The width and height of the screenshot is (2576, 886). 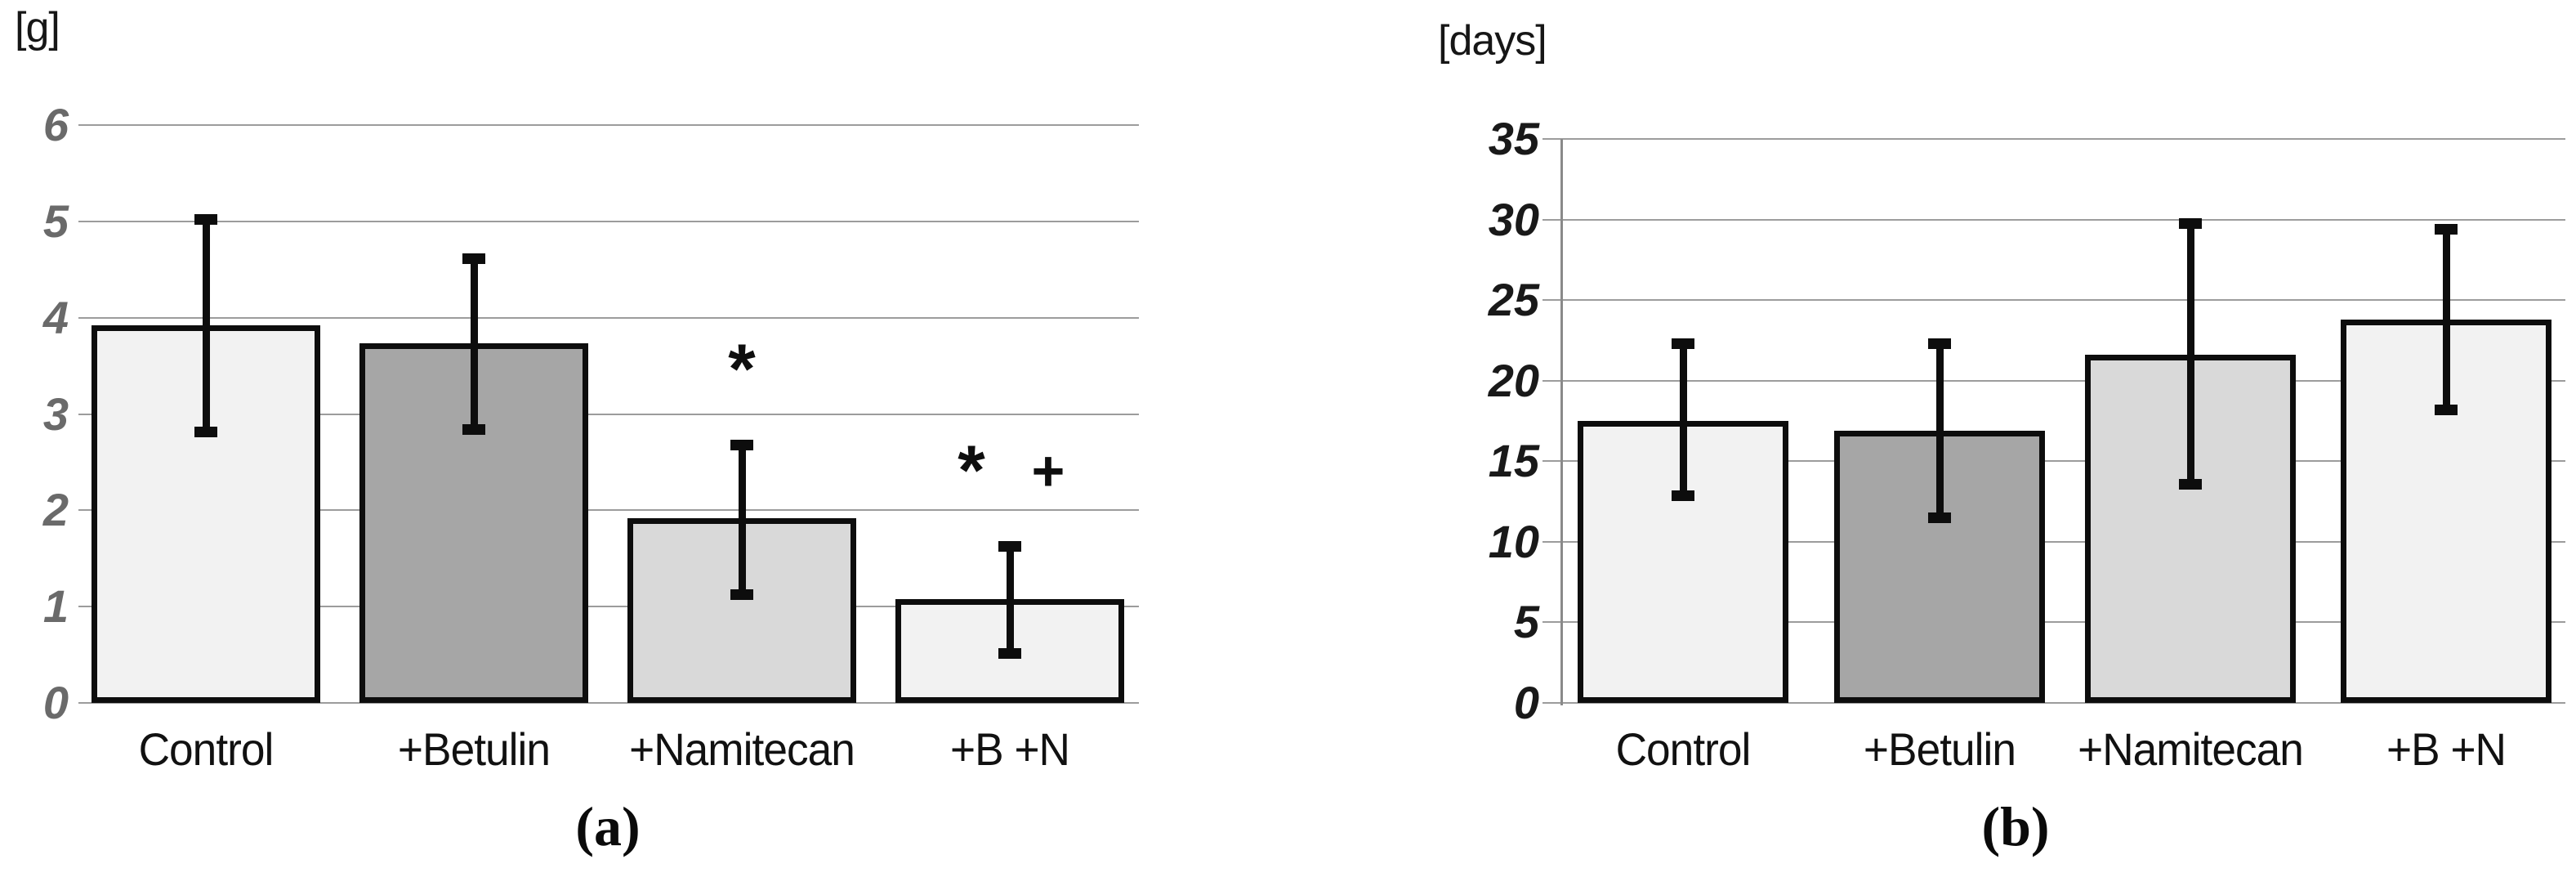 What do you see at coordinates (56, 317) in the screenshot?
I see `y-tick-label: 4` at bounding box center [56, 317].